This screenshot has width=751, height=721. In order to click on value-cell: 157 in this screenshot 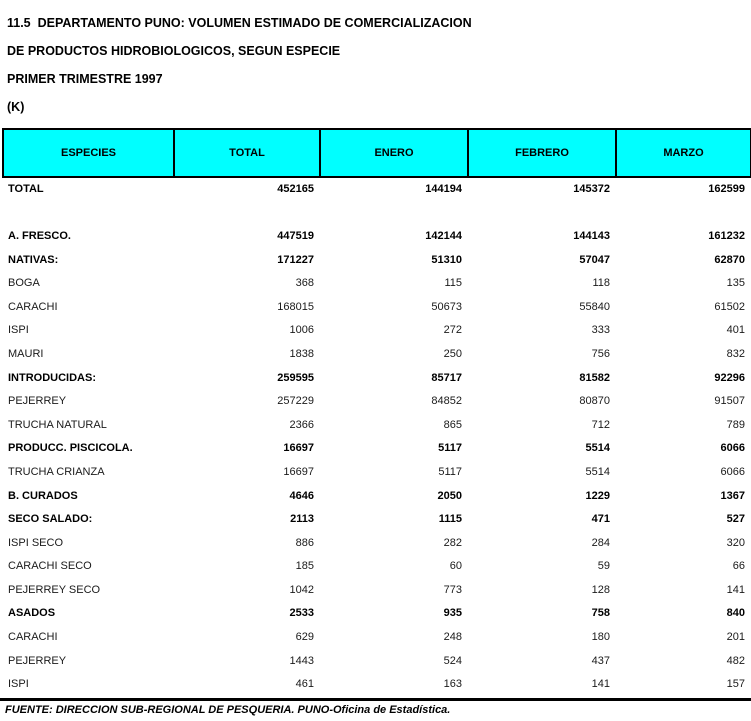, I will do `click(735, 684)`.